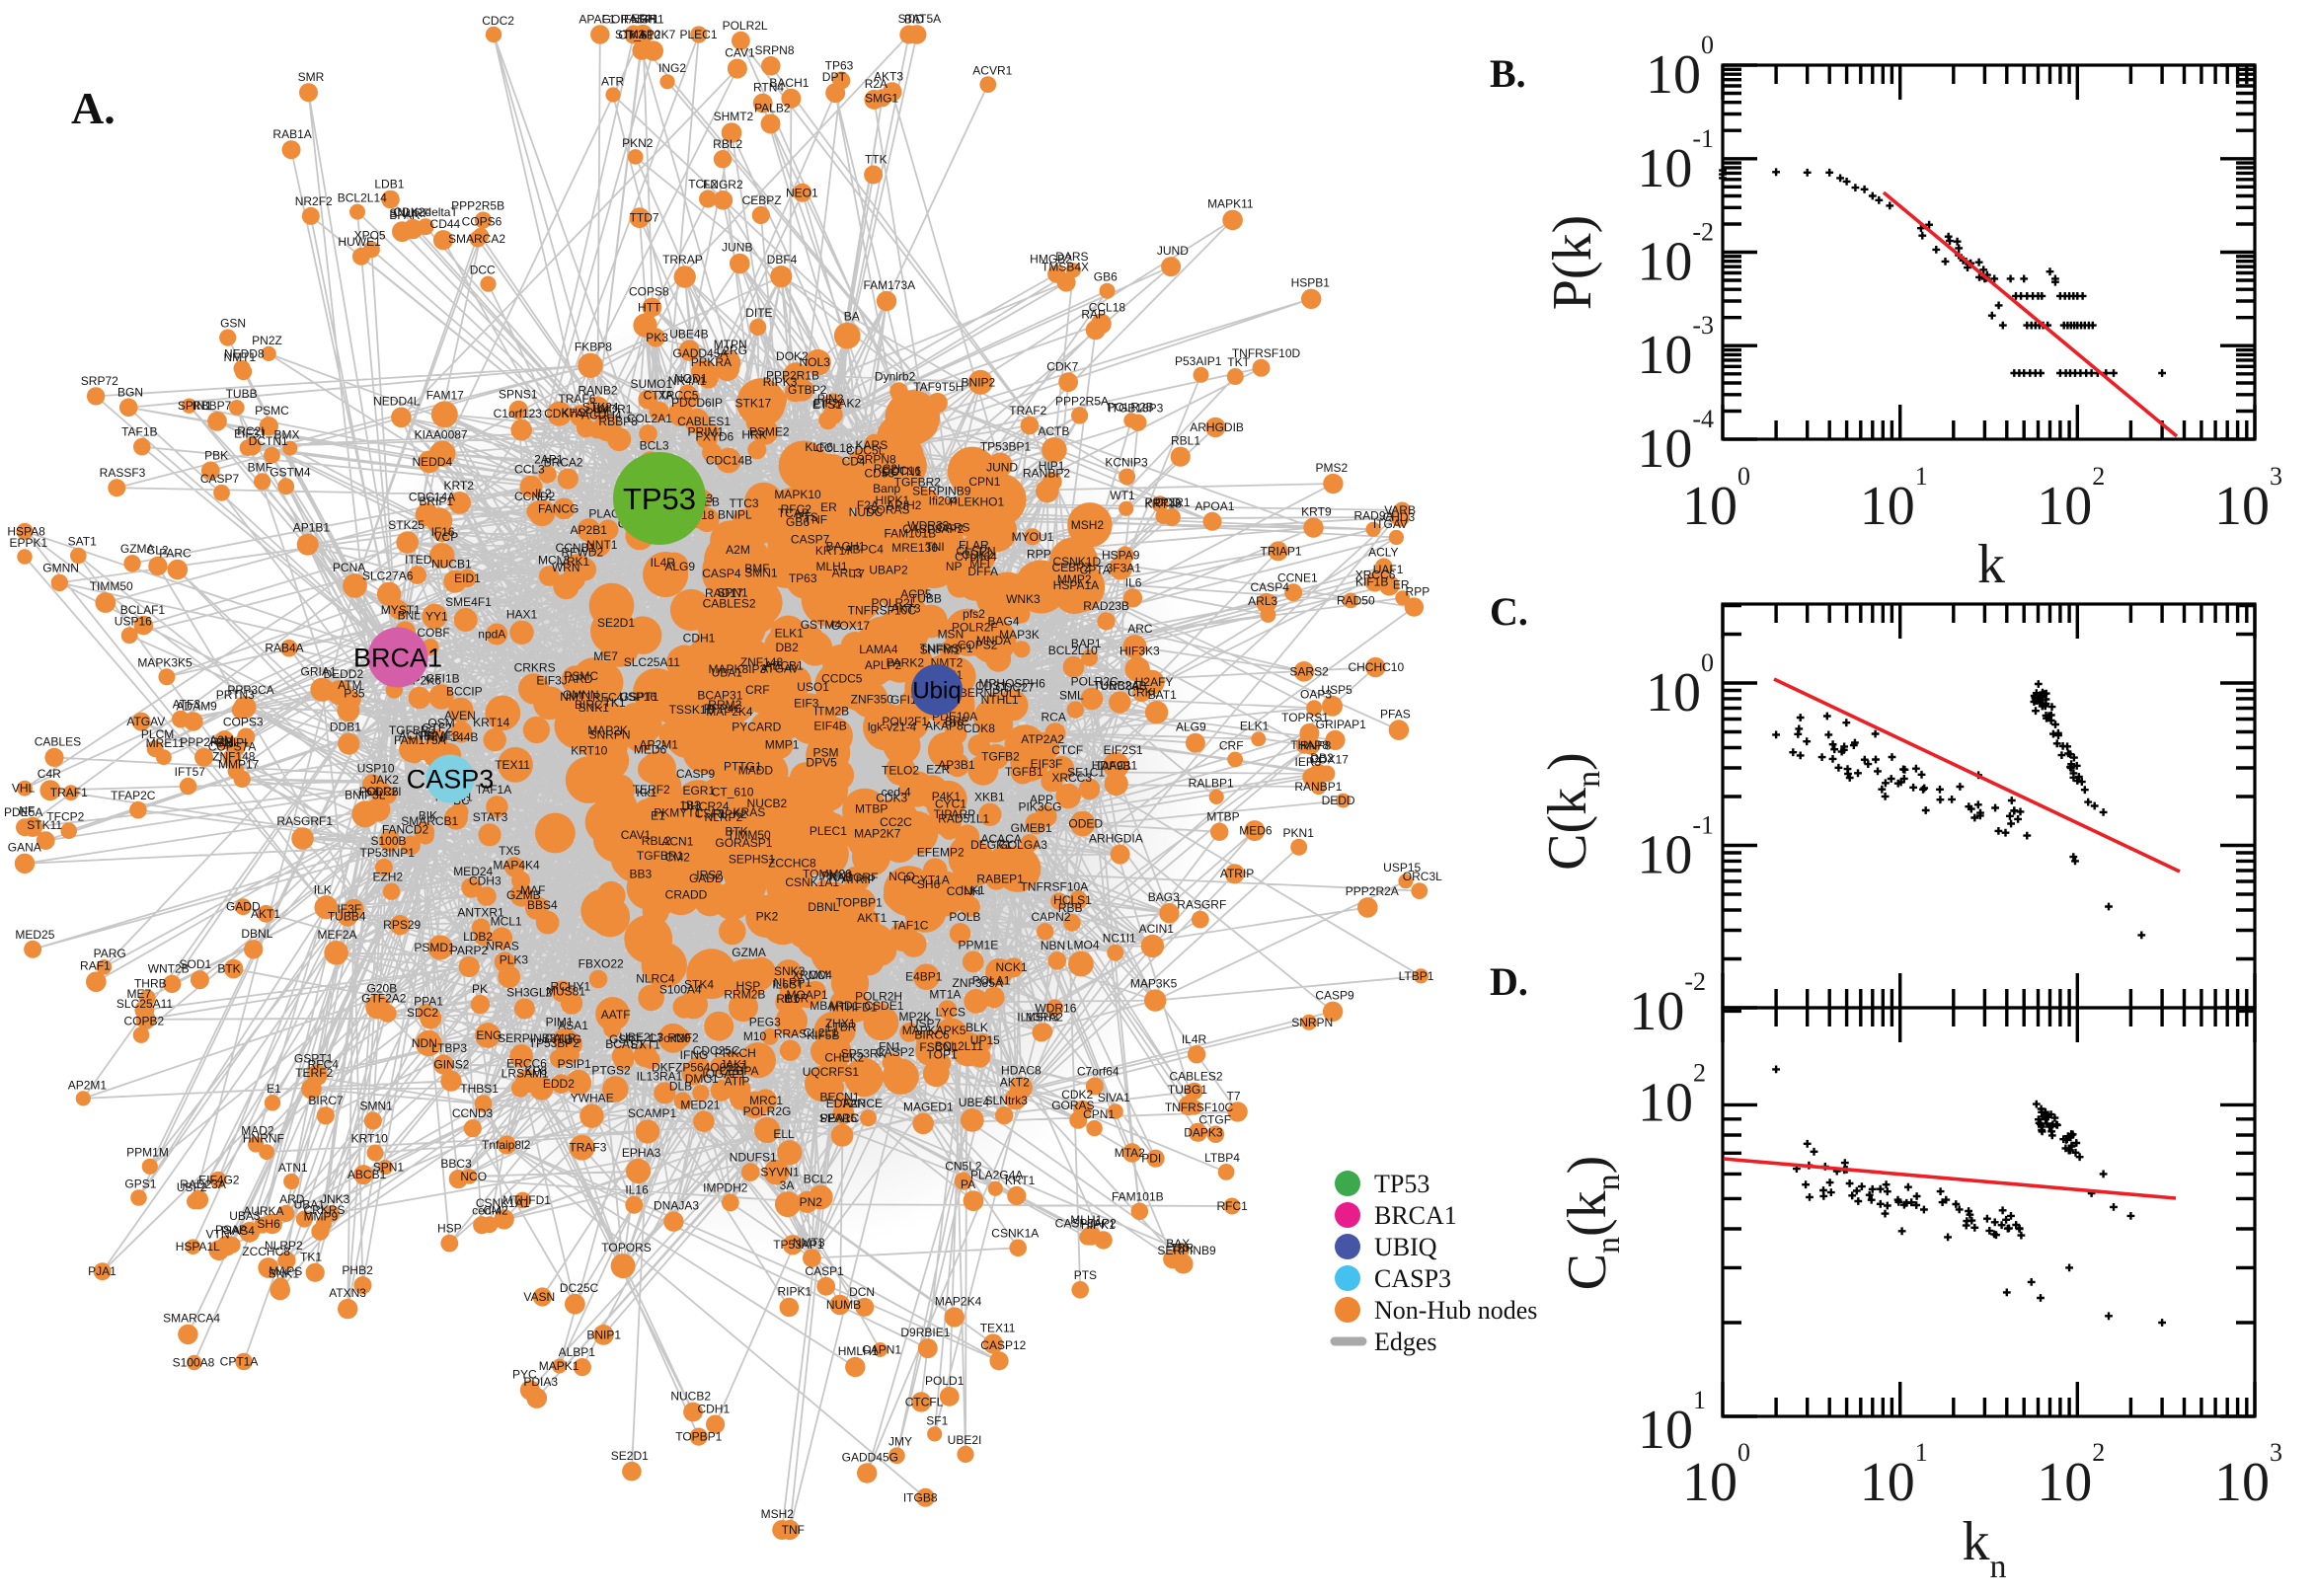 This screenshot has width=2316, height=1596. What do you see at coordinates (451, 1065) in the screenshot?
I see `svg-text: GINS2` at bounding box center [451, 1065].